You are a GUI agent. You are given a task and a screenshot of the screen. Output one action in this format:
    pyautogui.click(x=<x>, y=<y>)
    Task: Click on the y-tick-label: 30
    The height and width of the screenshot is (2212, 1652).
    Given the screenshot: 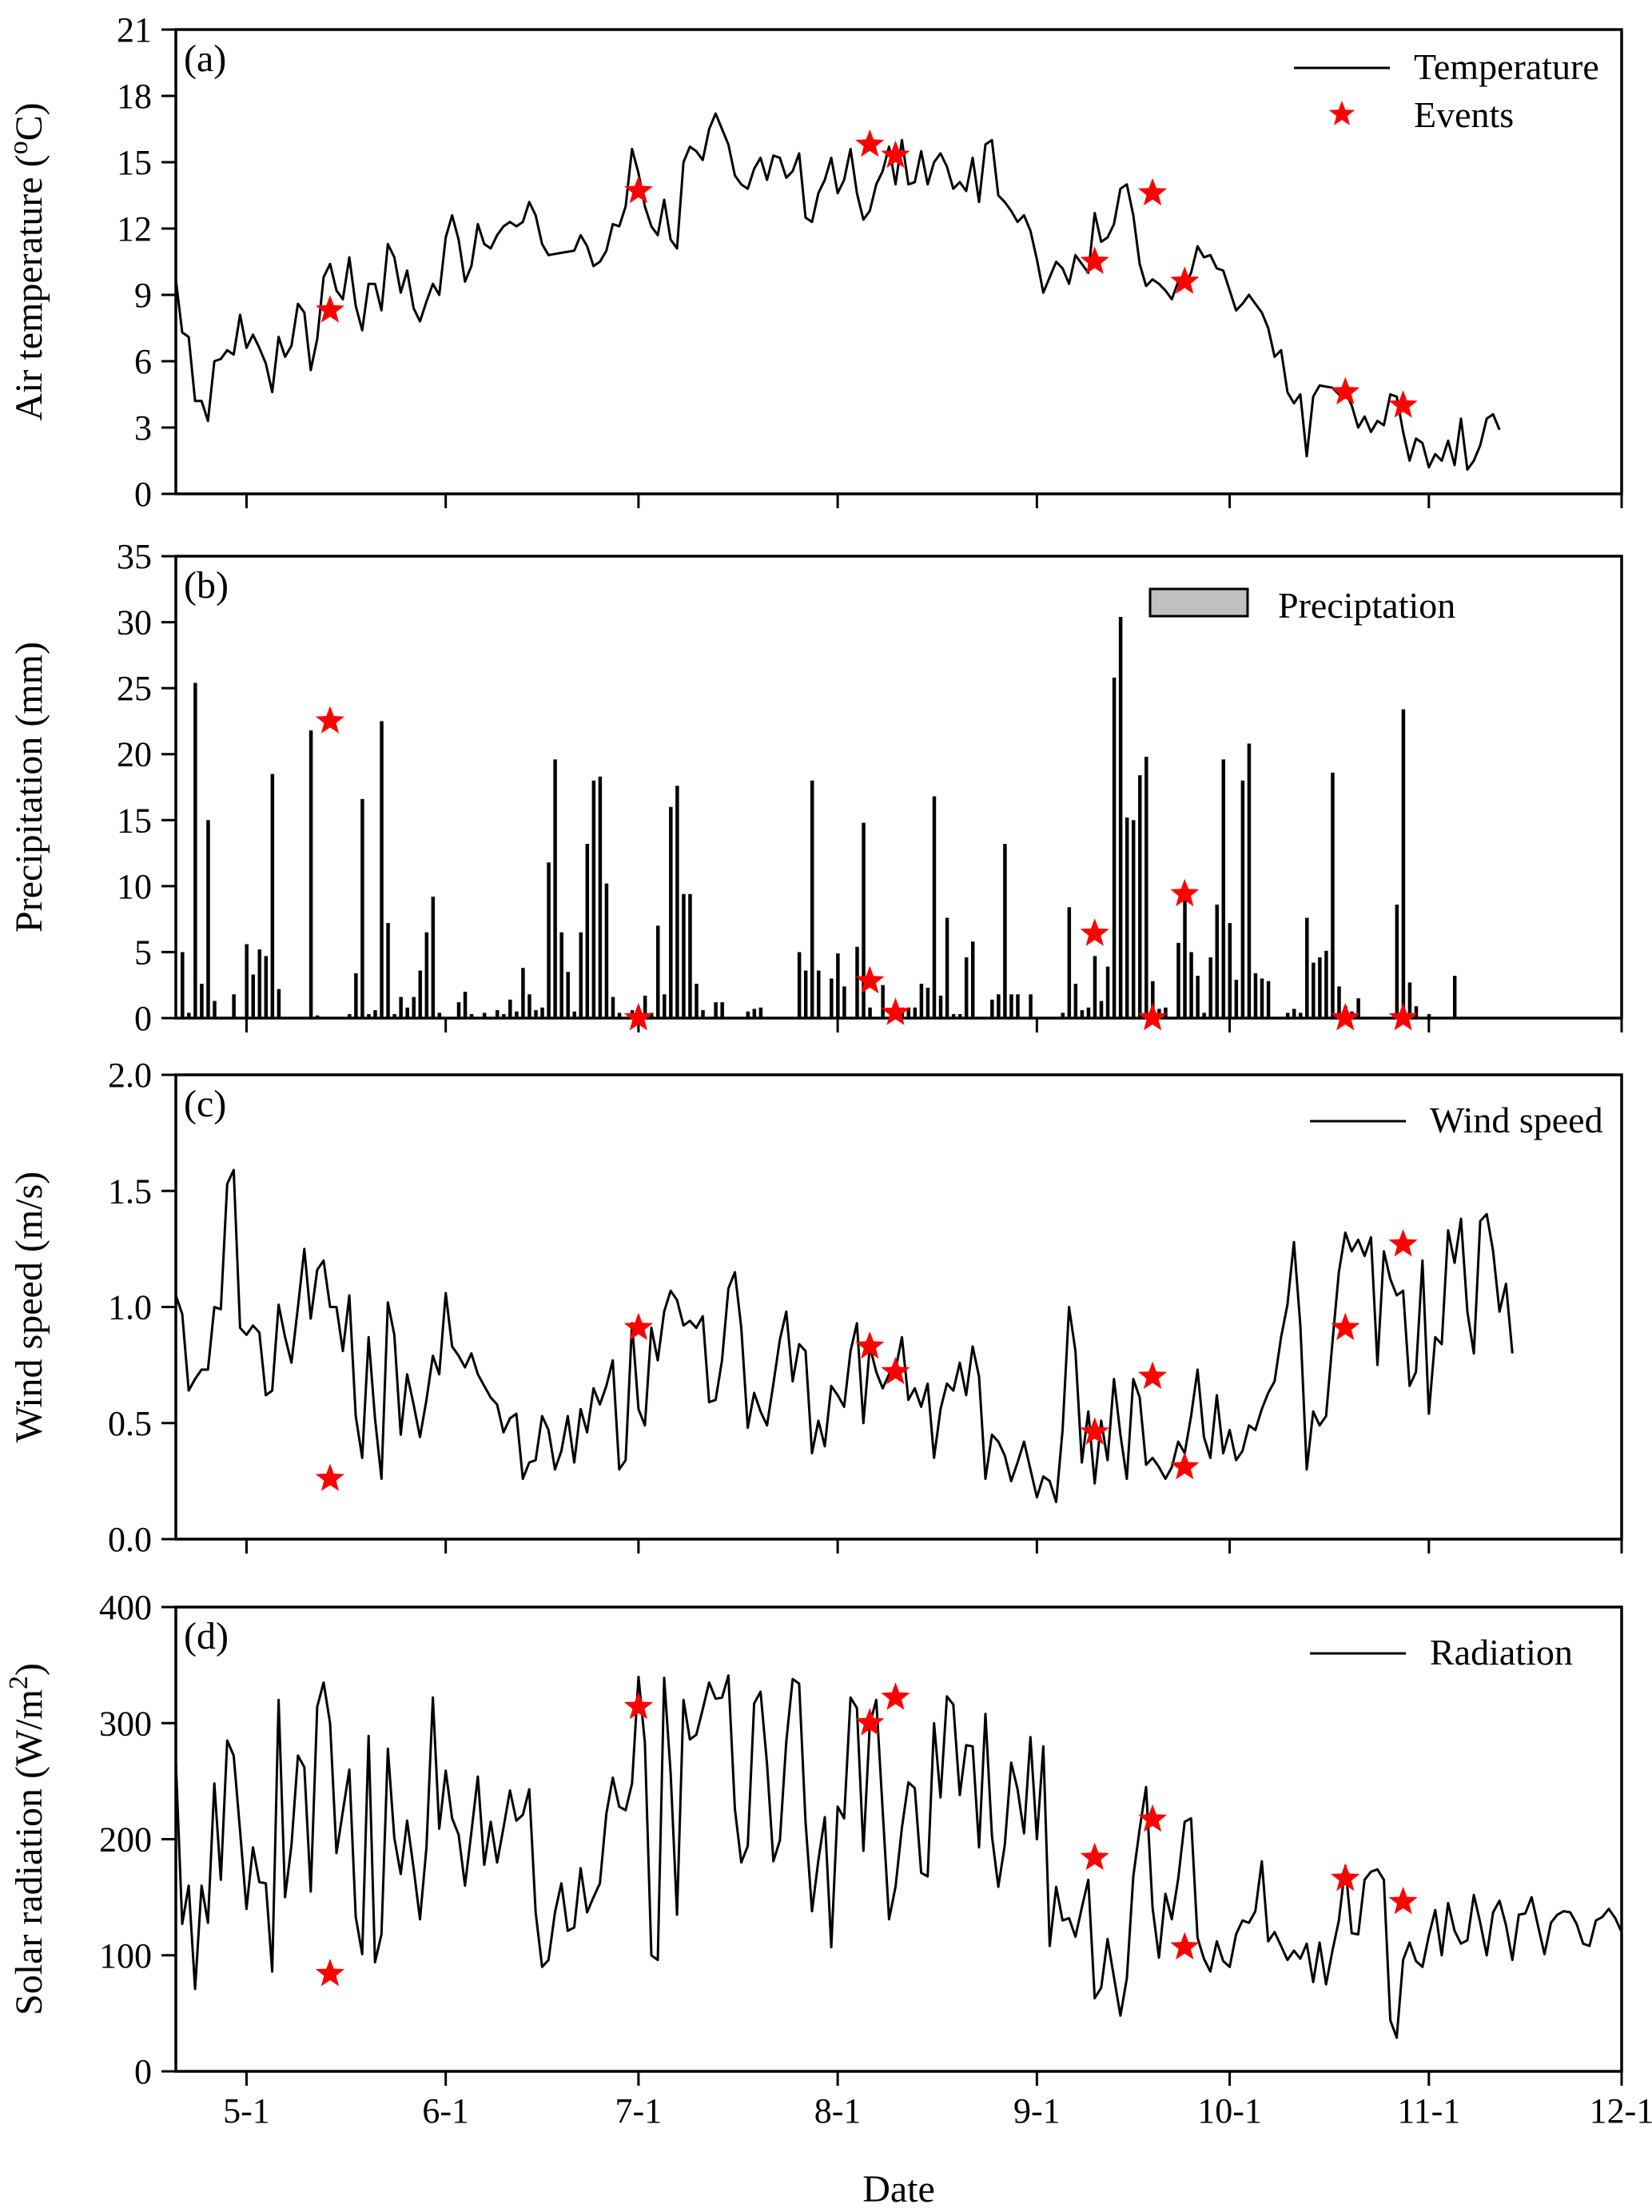 What is the action you would take?
    pyautogui.click(x=134, y=623)
    